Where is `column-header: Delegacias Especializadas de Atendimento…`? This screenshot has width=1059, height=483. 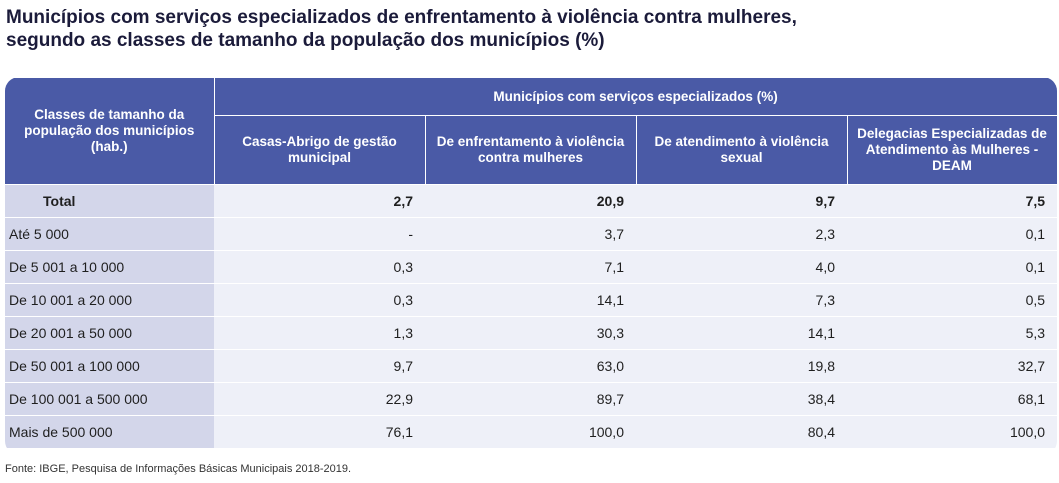 column-header: Delegacias Especializadas de Atendimento… is located at coordinates (951, 150).